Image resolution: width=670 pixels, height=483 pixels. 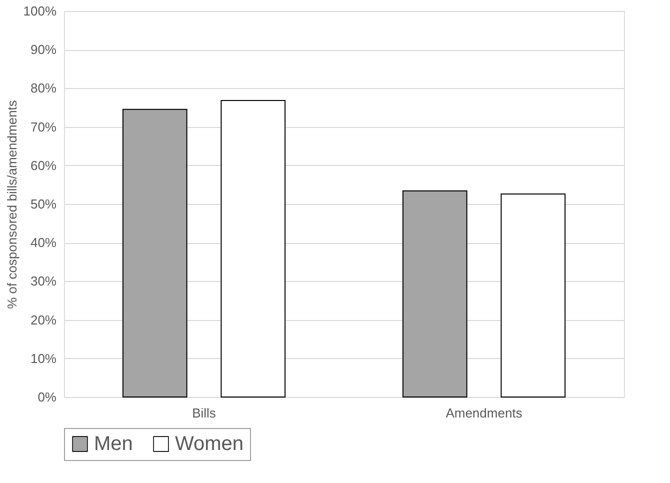 I want to click on legend-label: Women, so click(x=209, y=444).